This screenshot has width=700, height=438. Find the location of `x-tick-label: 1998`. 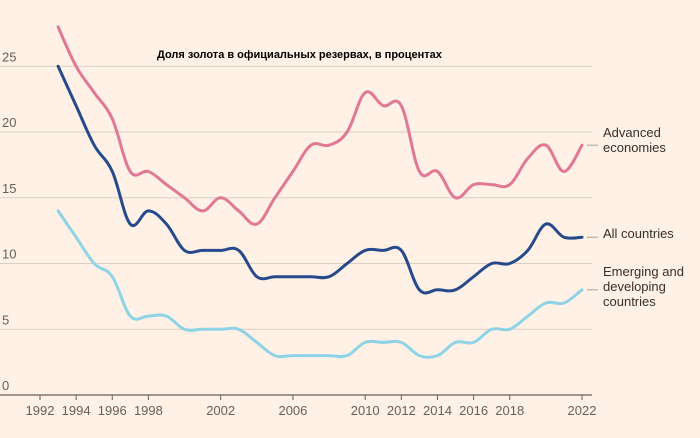

x-tick-label: 1998 is located at coordinates (148, 410).